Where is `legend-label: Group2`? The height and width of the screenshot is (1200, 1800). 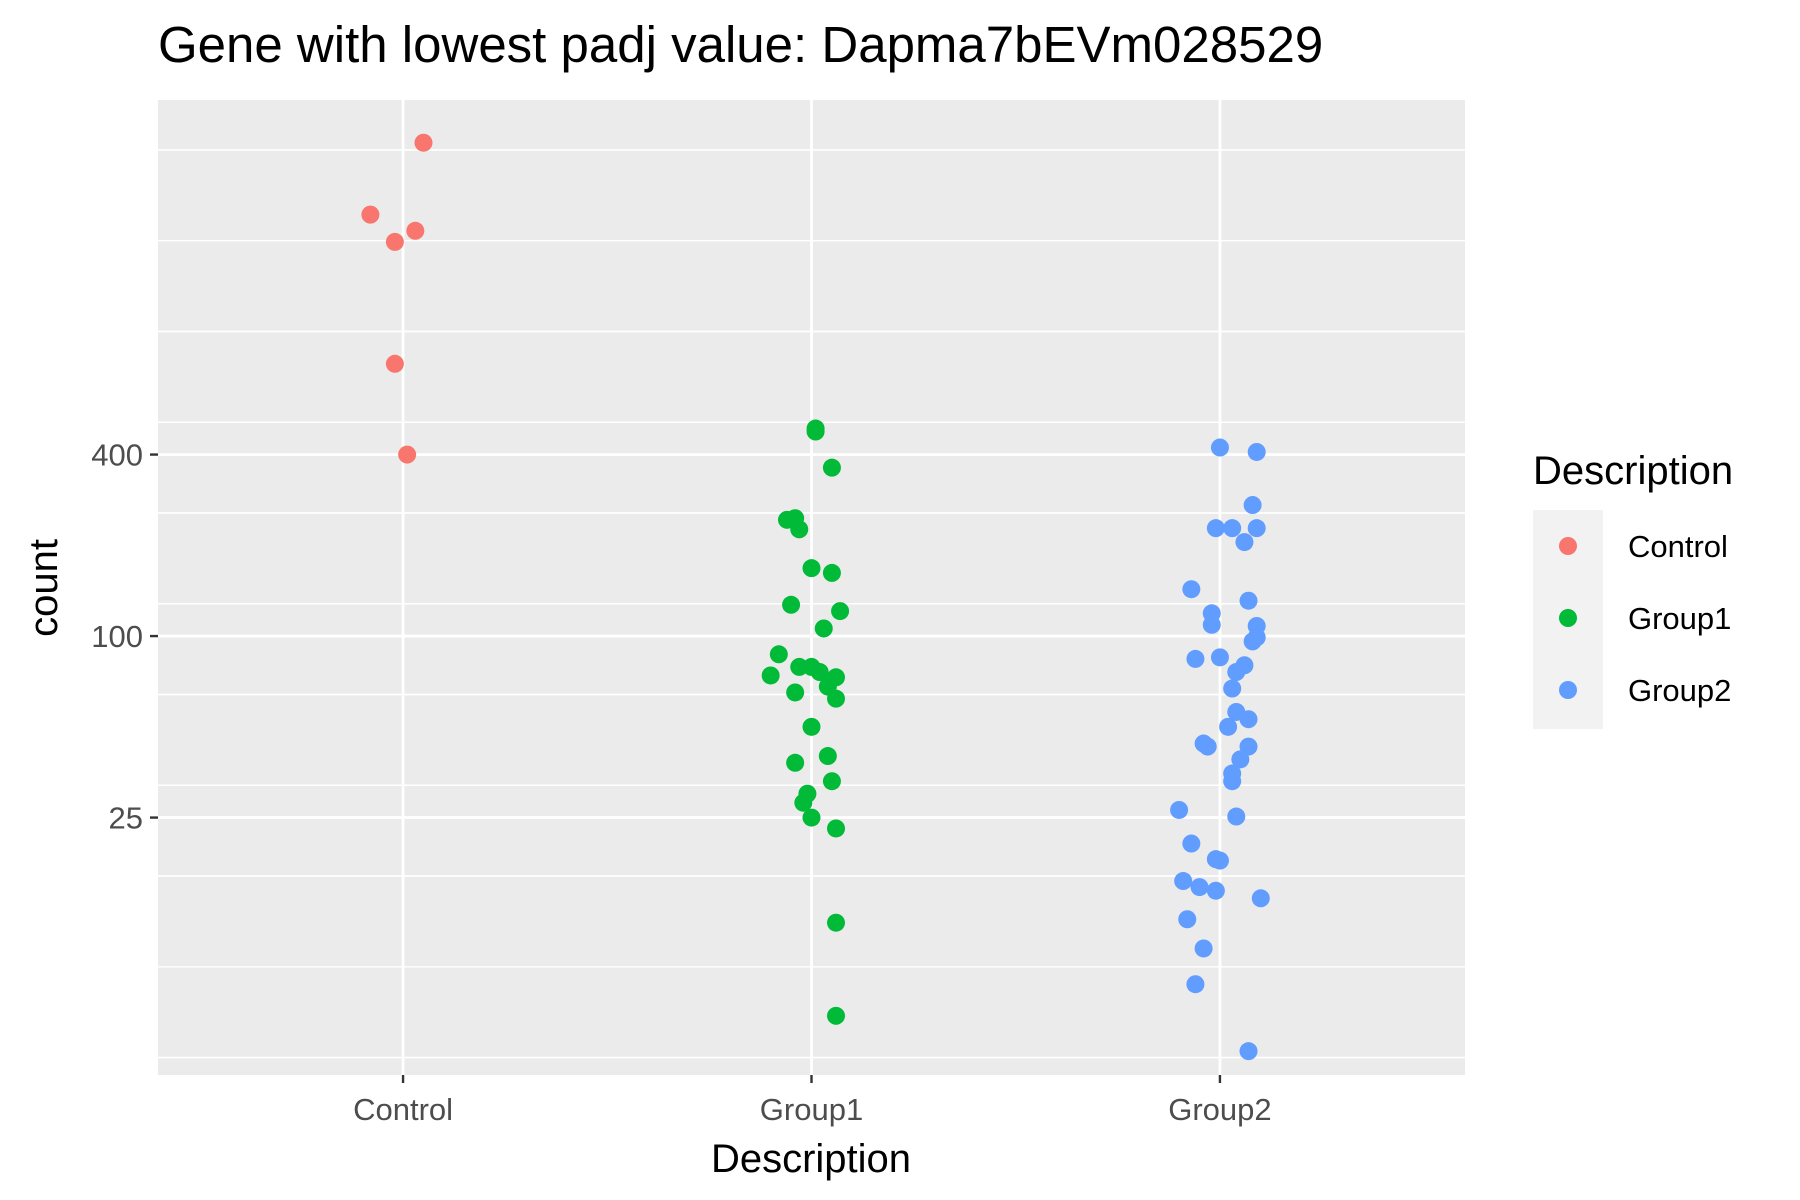 legend-label: Group2 is located at coordinates (1679, 690).